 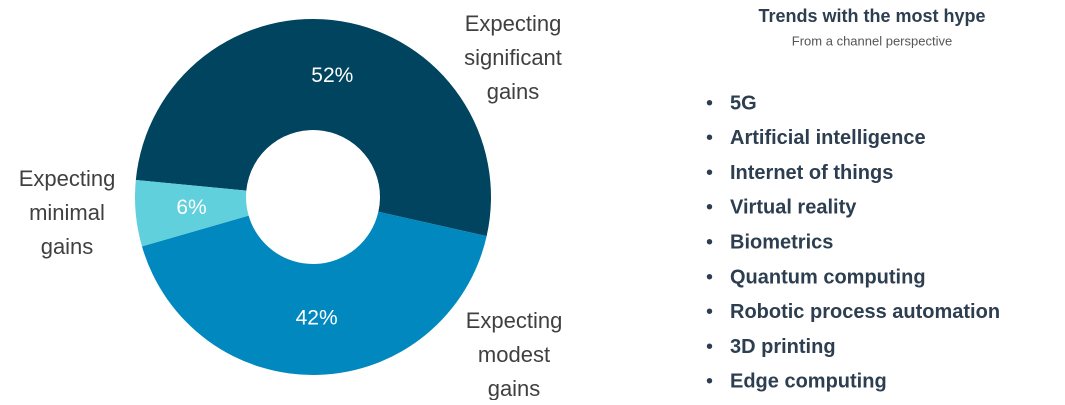 What do you see at coordinates (781, 242) in the screenshot?
I see `list-item: Biometrics` at bounding box center [781, 242].